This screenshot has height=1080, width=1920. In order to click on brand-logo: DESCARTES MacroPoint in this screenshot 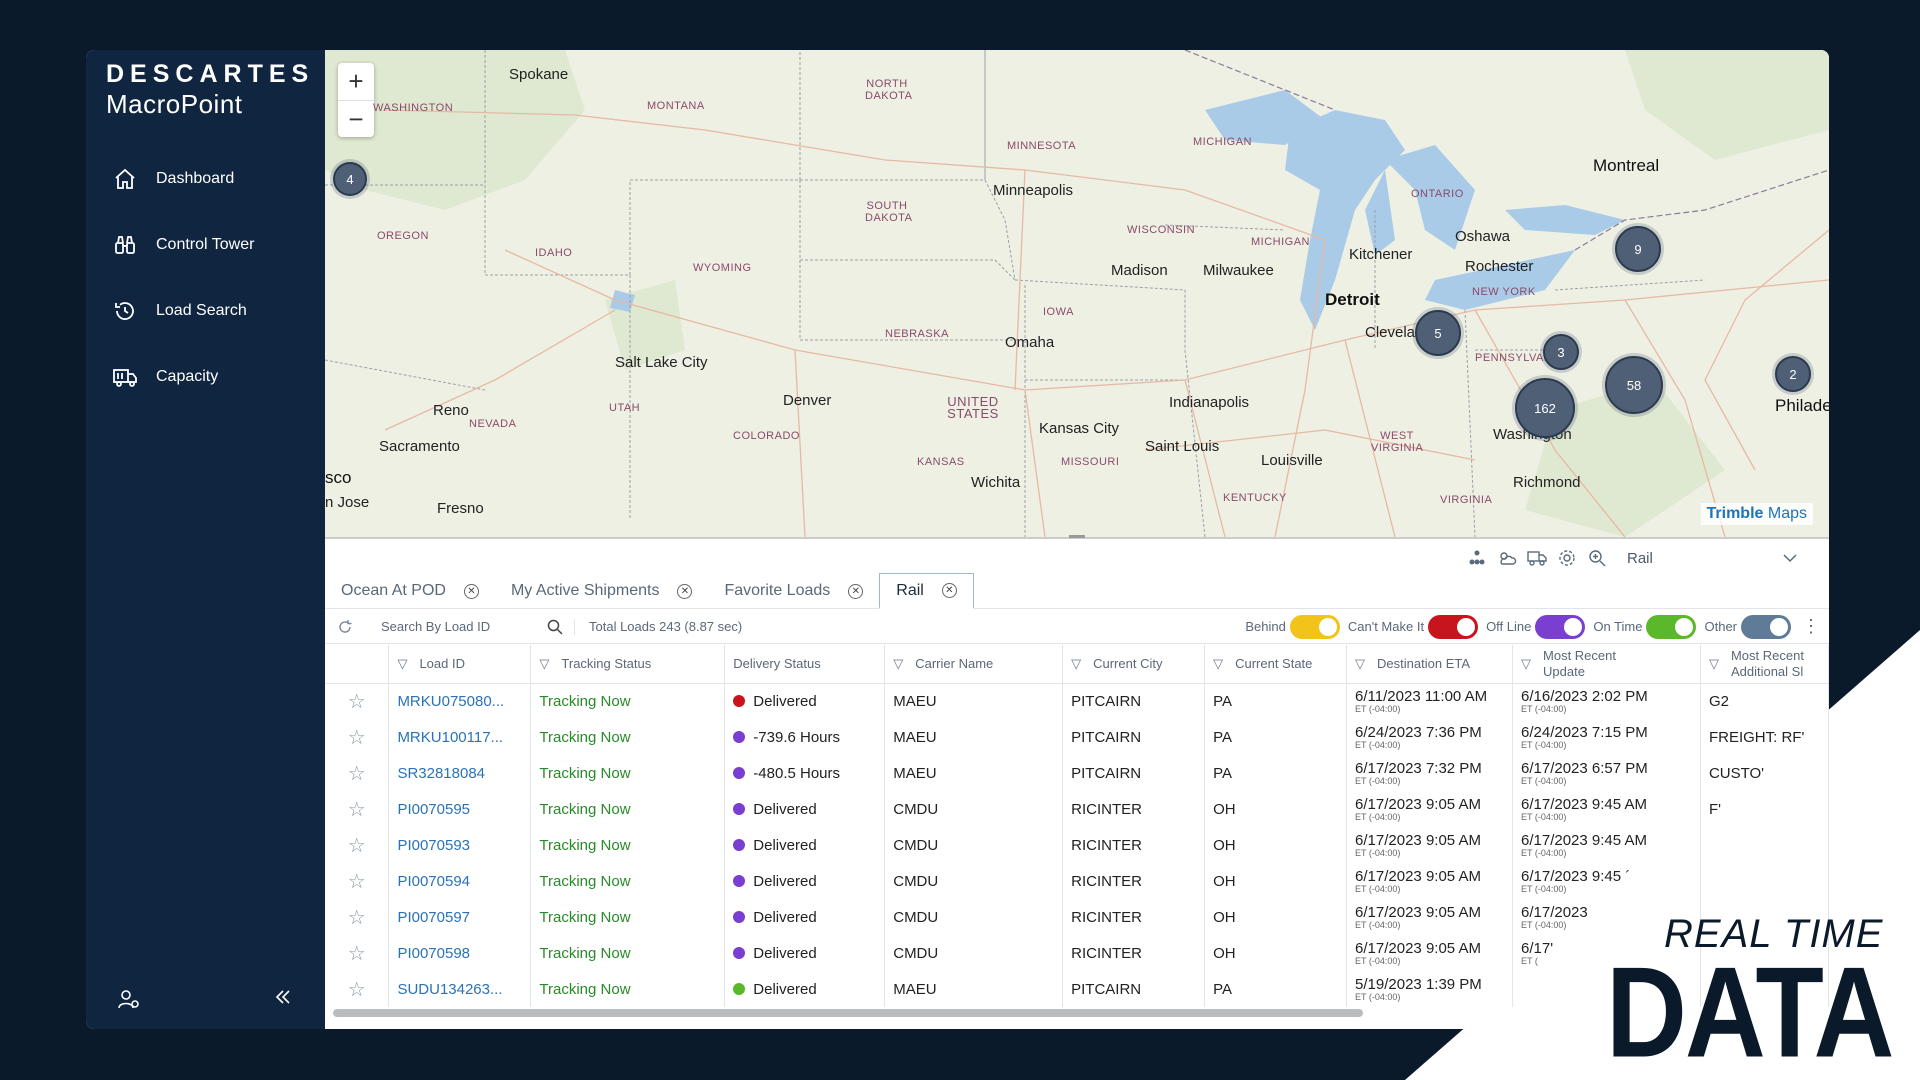, I will do `click(210, 90)`.